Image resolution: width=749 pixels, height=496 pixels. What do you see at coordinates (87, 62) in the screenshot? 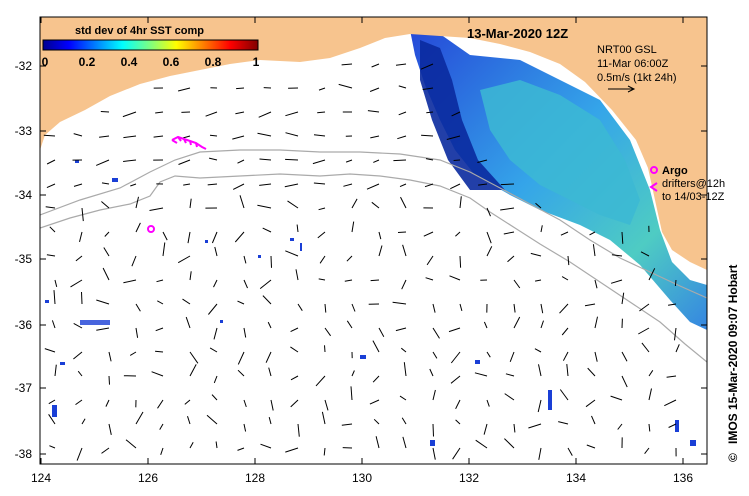
I see `colorbar-tick: 0.2` at bounding box center [87, 62].